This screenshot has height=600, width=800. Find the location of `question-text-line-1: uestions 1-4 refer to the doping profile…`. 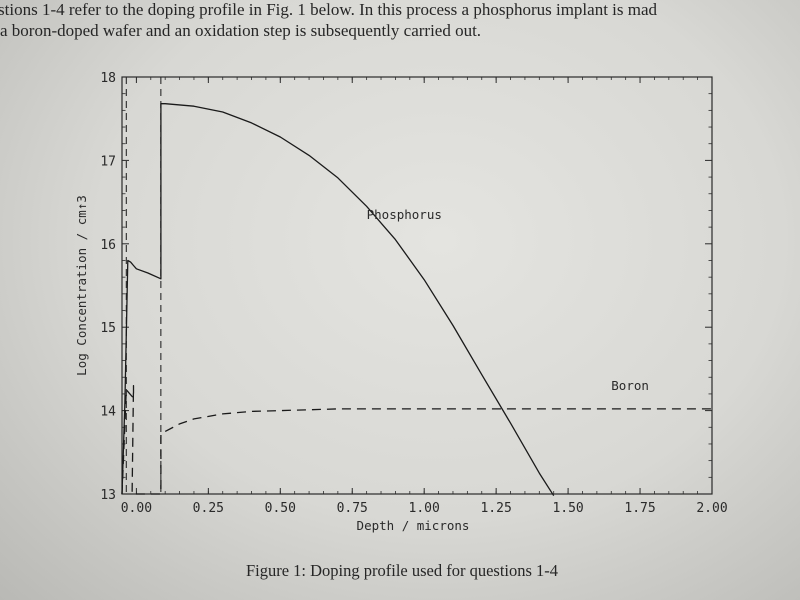

question-text-line-1: uestions 1-4 refer to the doping profile… is located at coordinates (329, 9).